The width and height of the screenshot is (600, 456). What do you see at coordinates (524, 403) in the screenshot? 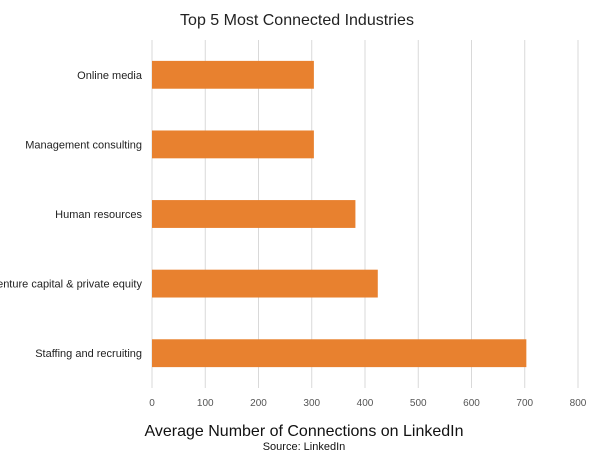
I see `x-tick-label: 700` at bounding box center [524, 403].